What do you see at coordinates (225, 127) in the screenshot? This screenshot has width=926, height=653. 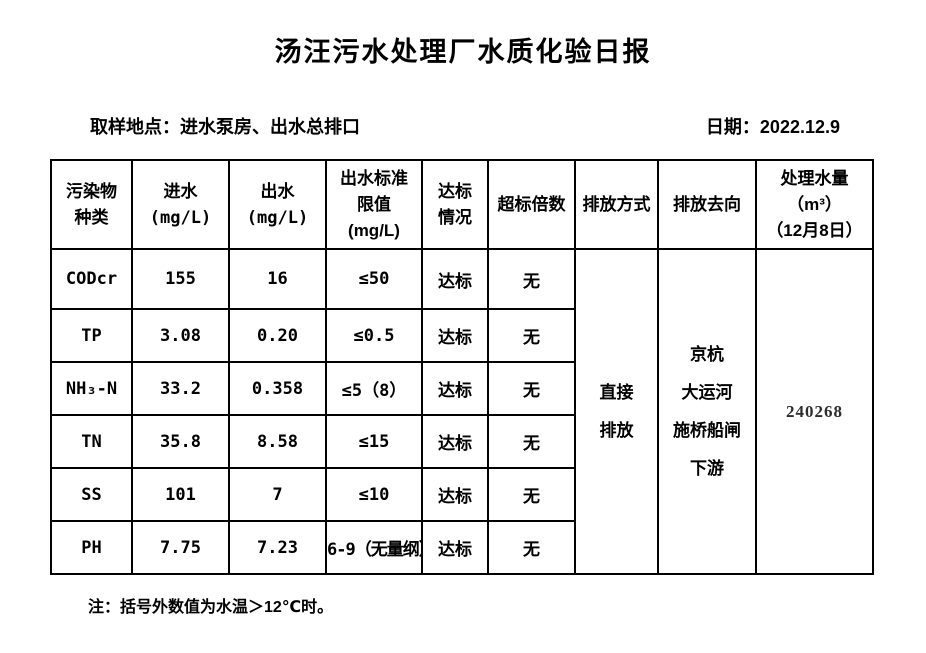 I see `sampling-location-label: 取样地点：进水泵房、出水总排口` at bounding box center [225, 127].